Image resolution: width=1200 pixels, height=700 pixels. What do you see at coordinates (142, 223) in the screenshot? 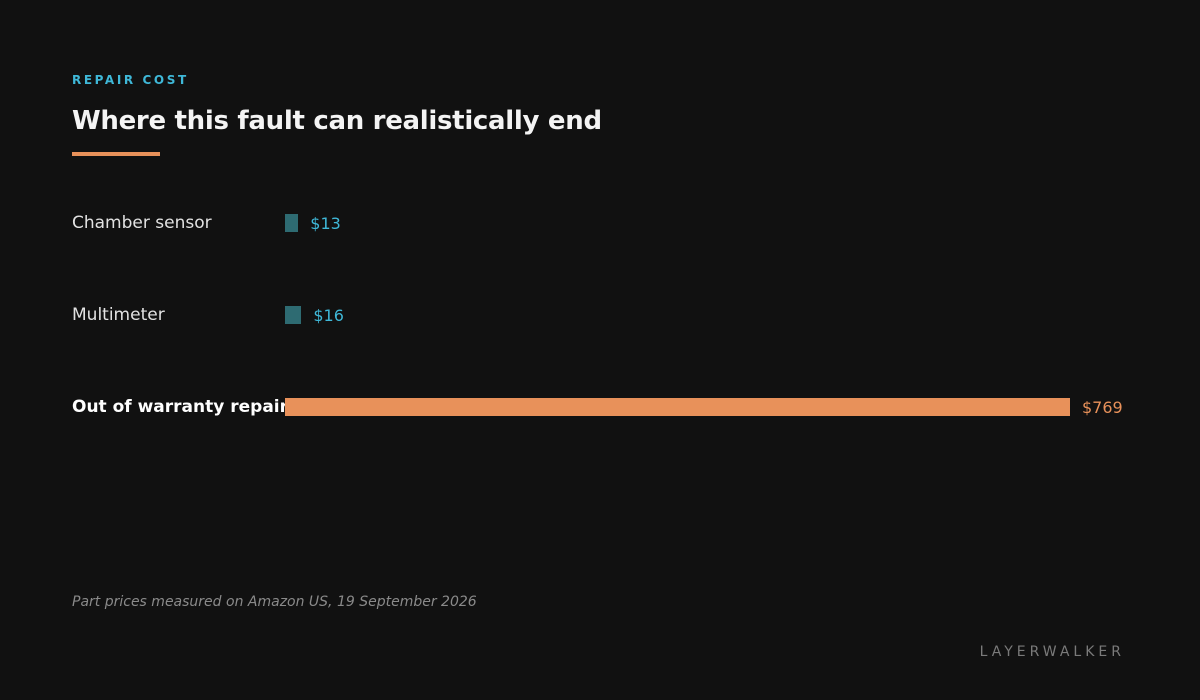
I see `bar-label: Chamber sensor` at bounding box center [142, 223].